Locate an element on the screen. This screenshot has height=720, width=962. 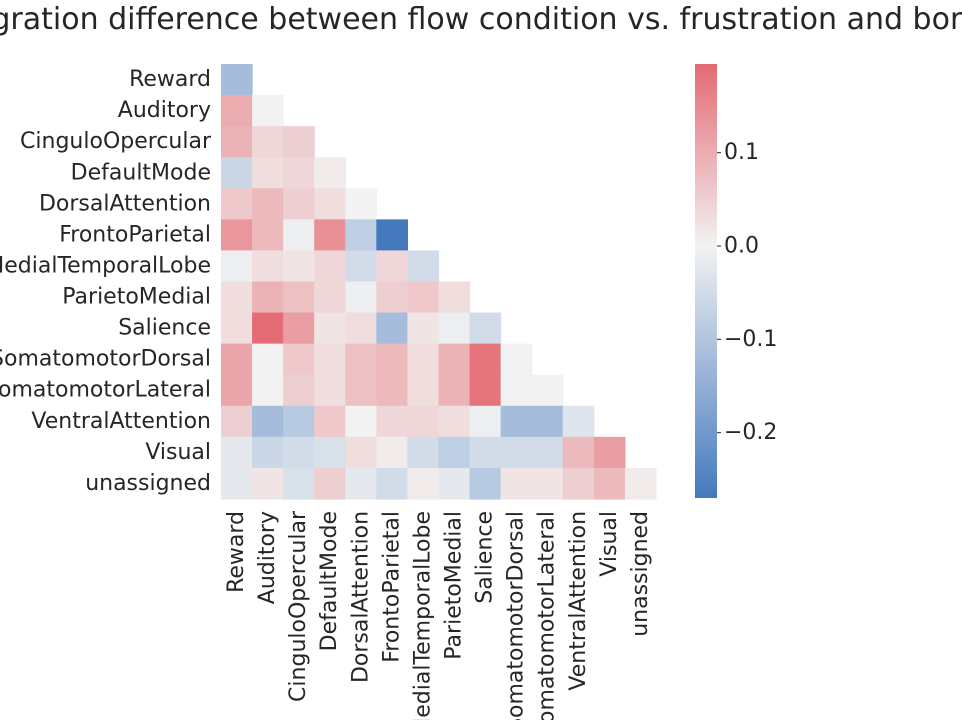
heatmap-cell-Visual-SomatomotorDorsal is located at coordinates (516, 452).